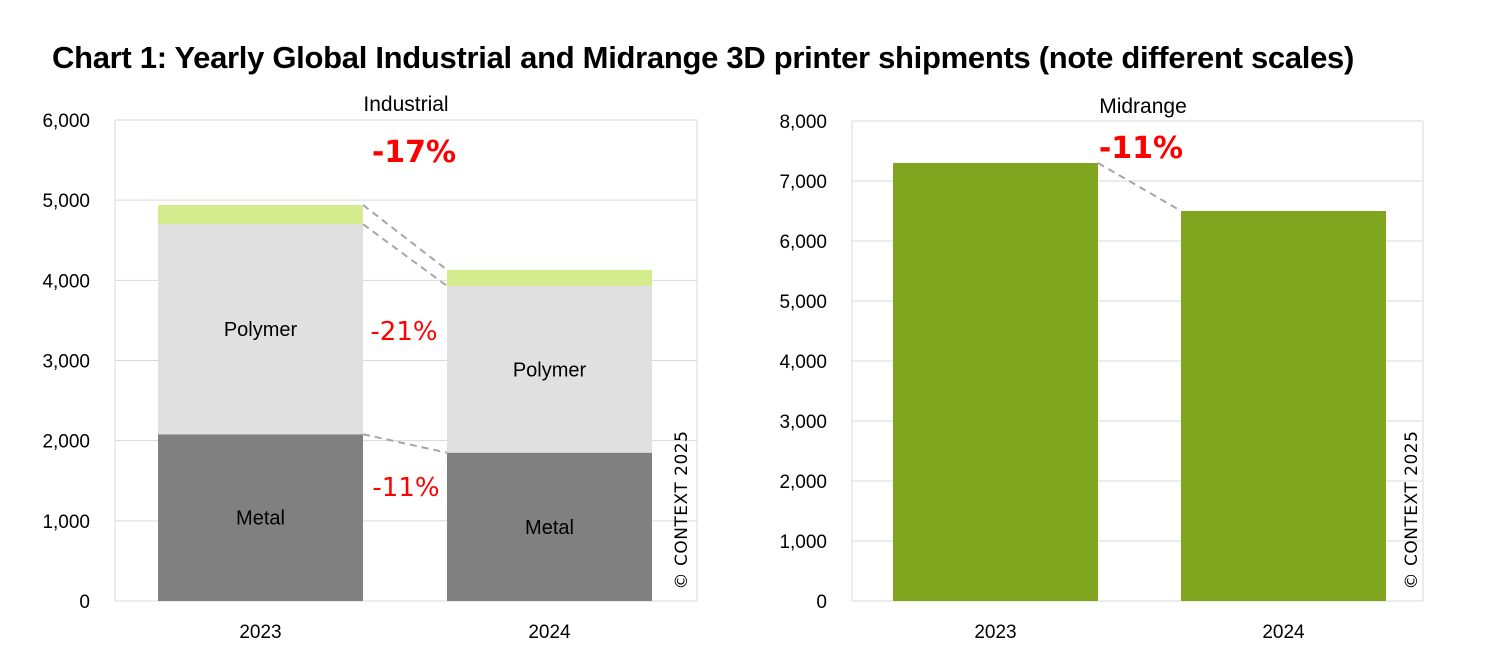  I want to click on chart1-copyright: © CONTEXT 2025, so click(682, 510).